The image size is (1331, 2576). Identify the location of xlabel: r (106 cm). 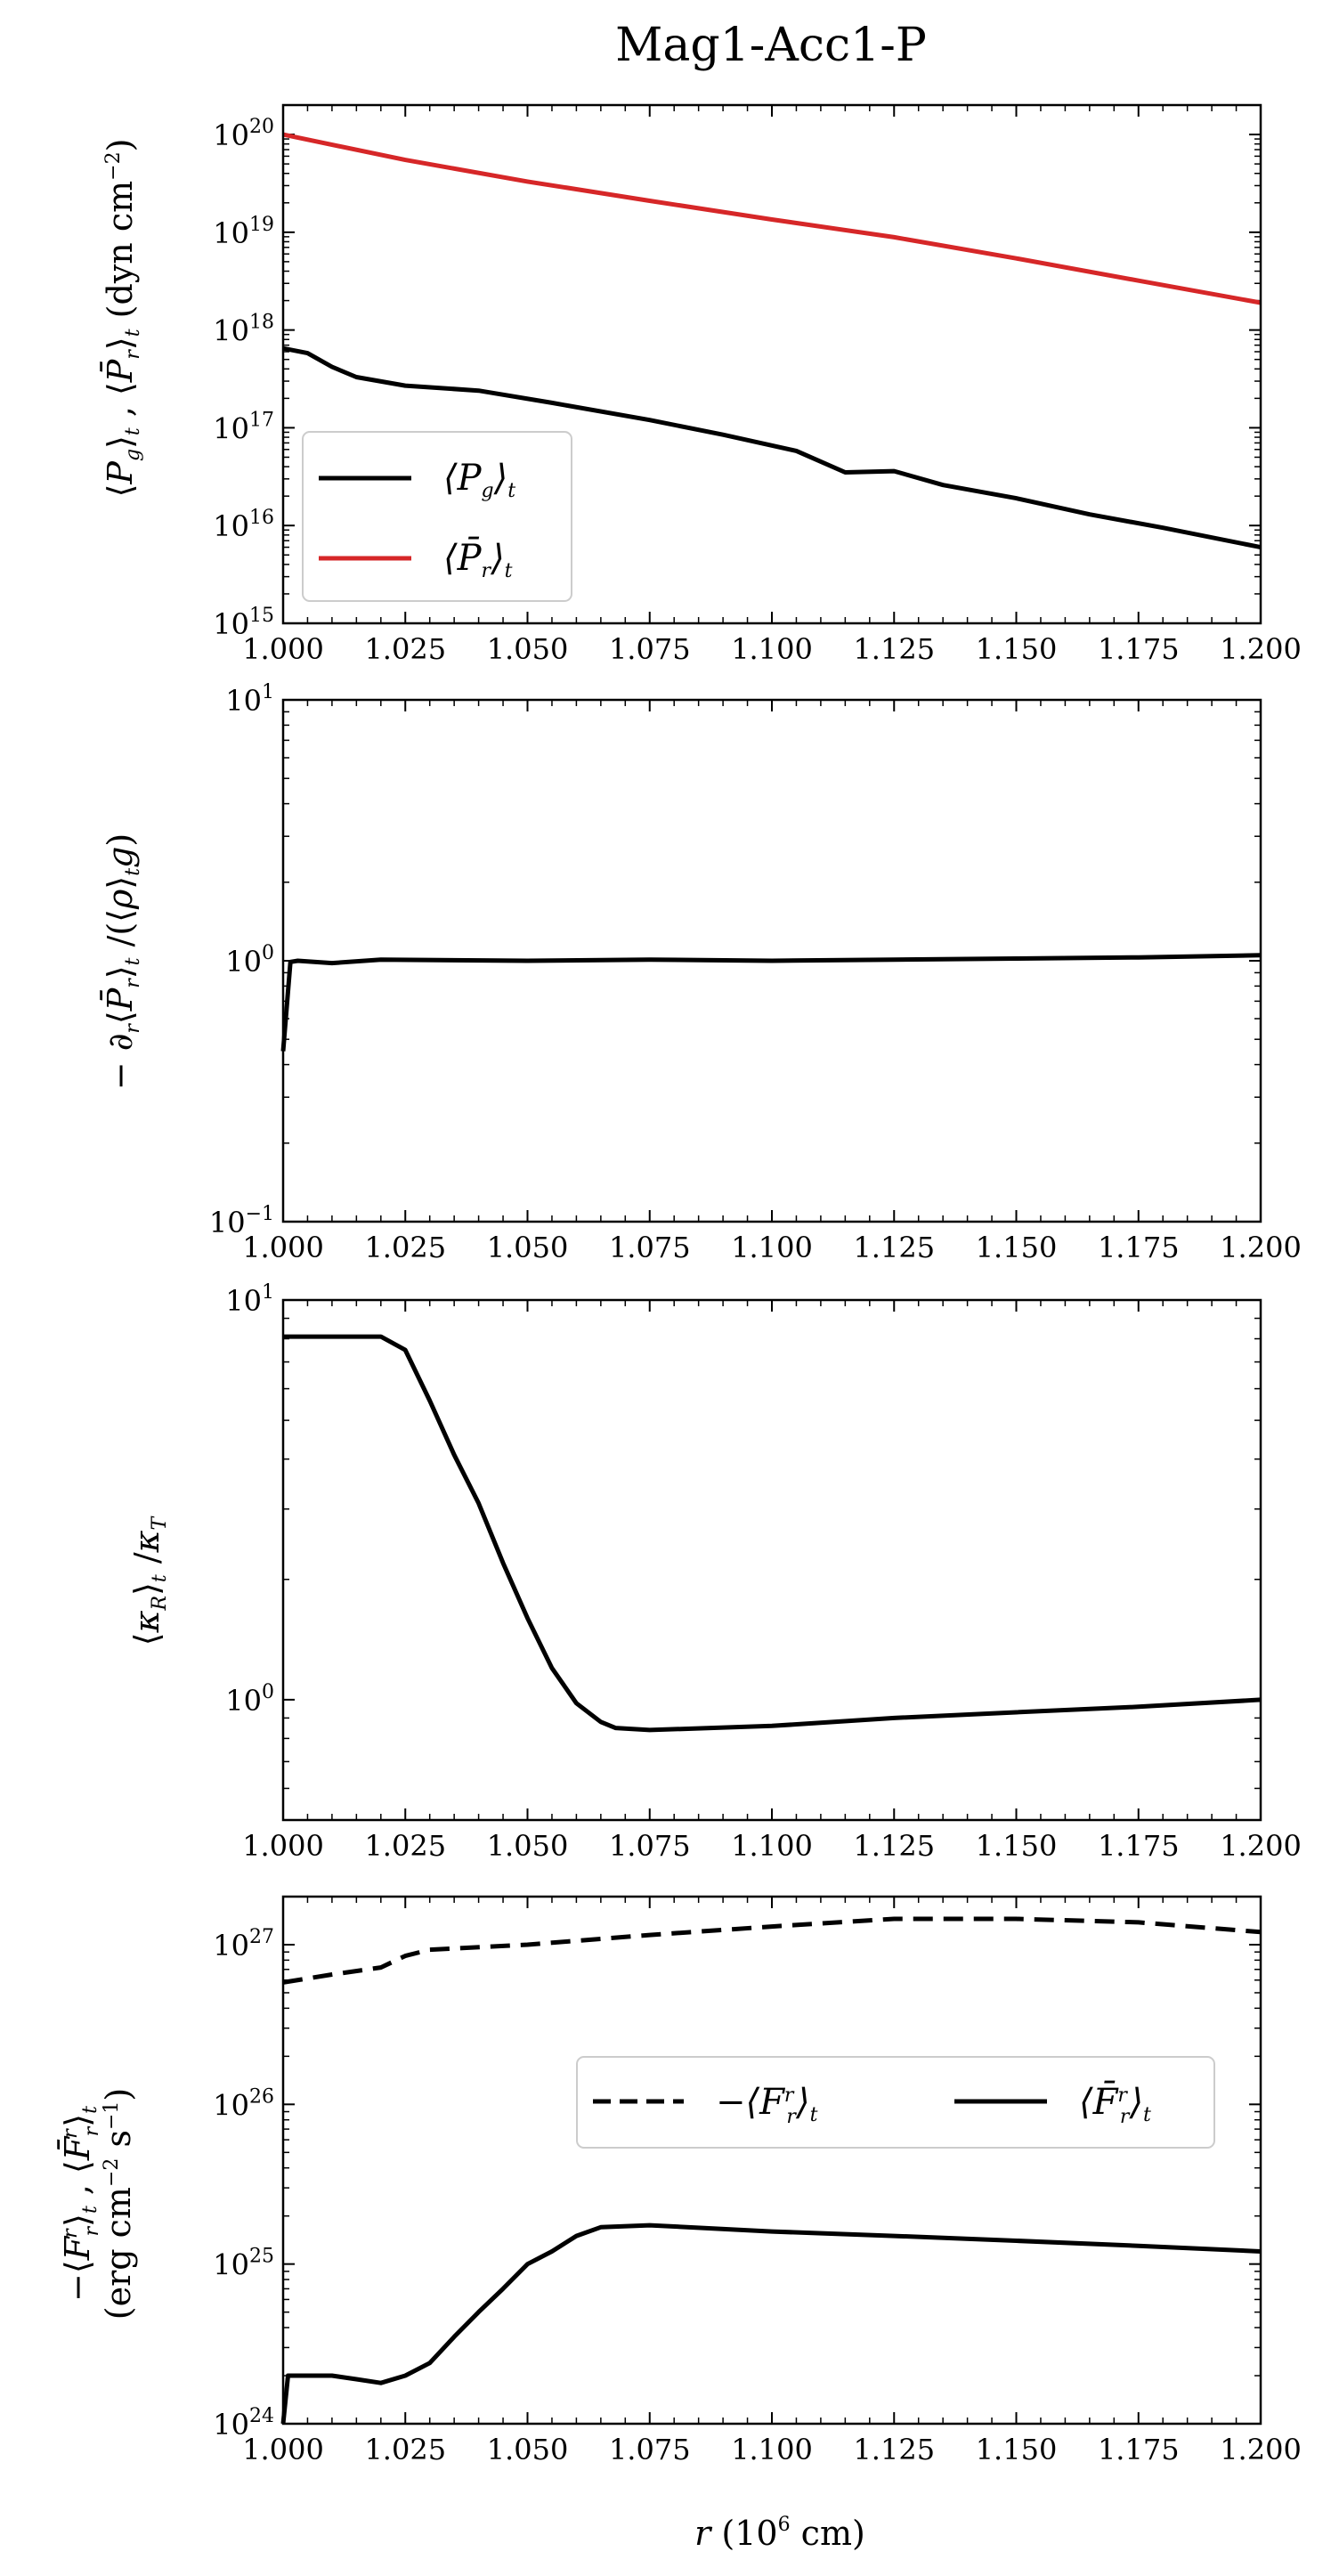
(780, 2533).